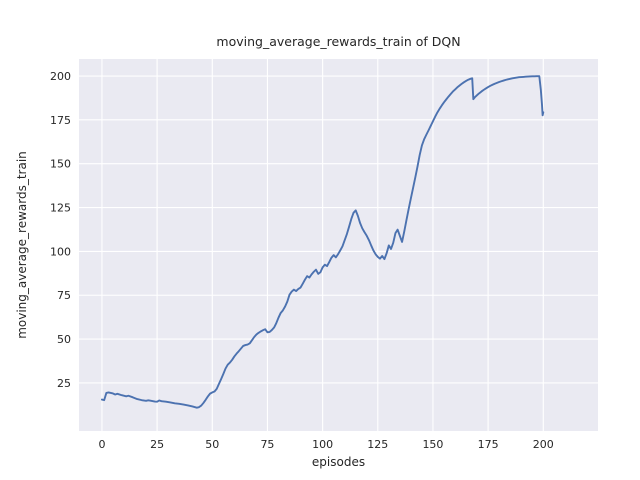 This screenshot has height=480, width=640. Describe the element at coordinates (22, 245) in the screenshot. I see `y-axis-label: moving_average_rewards_train` at that location.